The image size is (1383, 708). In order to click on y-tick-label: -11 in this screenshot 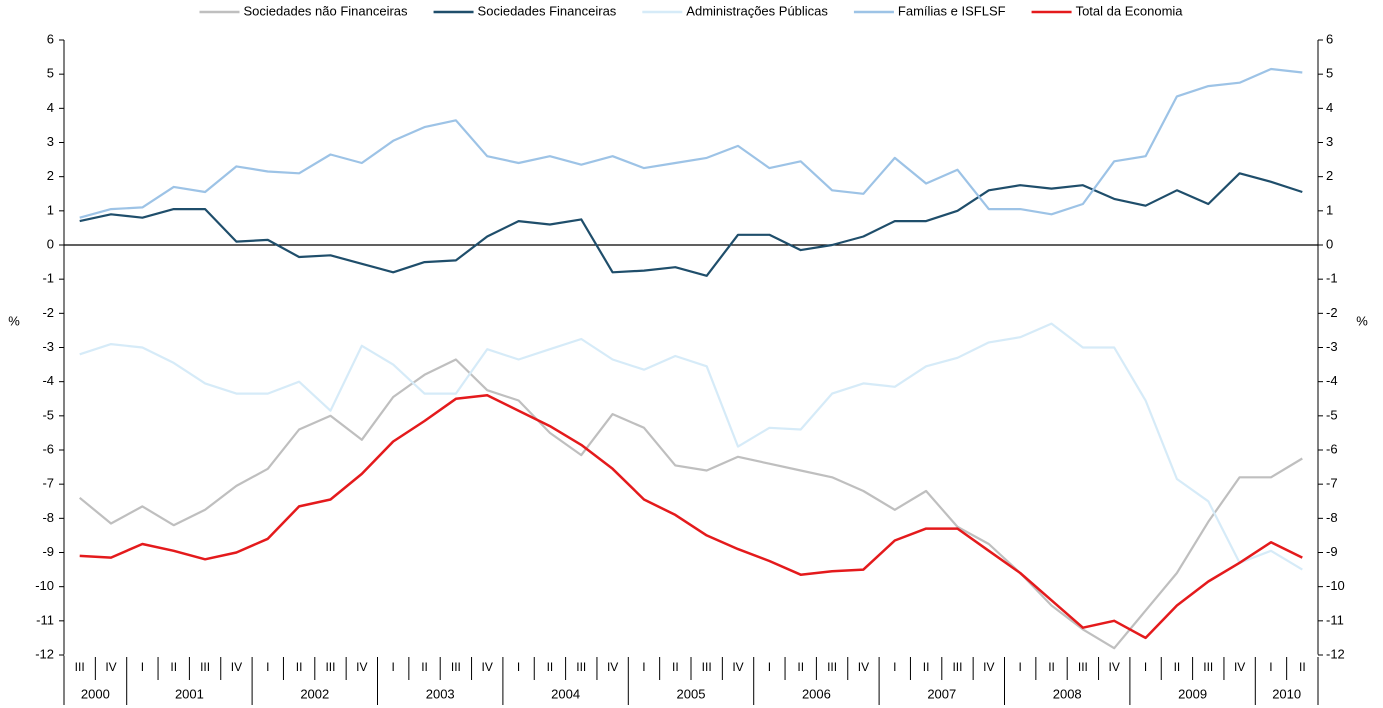, I will do `click(45, 619)`.